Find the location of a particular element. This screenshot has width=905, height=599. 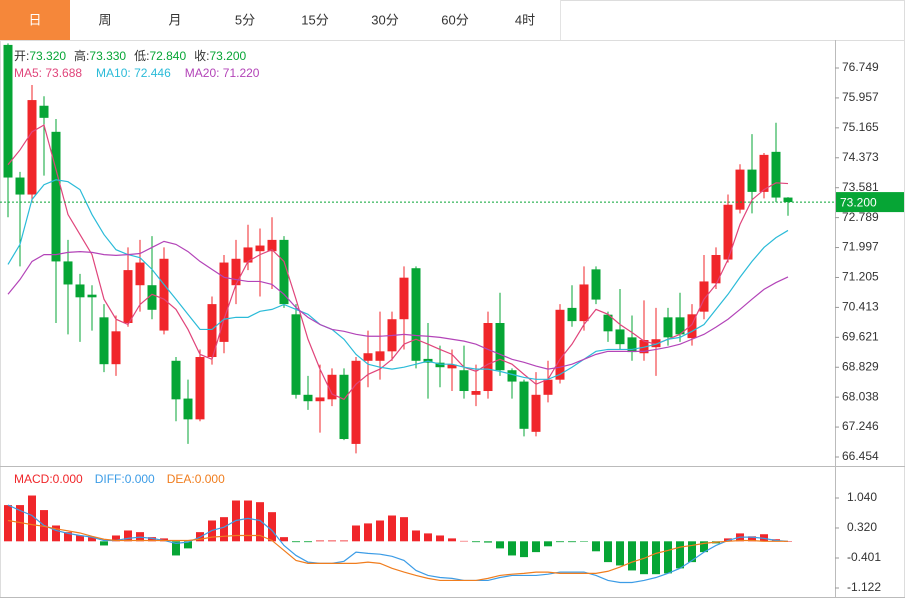

tab: 周 is located at coordinates (105, 20).